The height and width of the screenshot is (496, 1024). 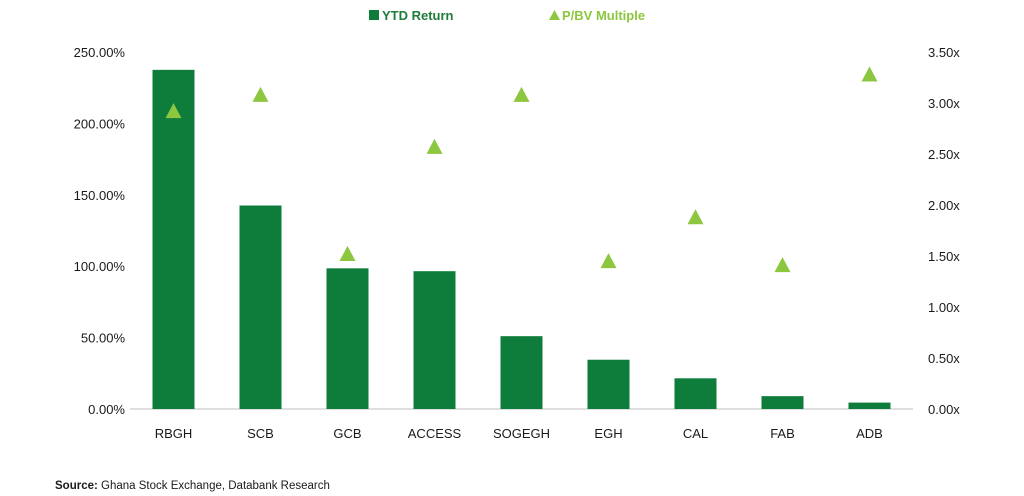 I want to click on right-tick-label: 2.50x, so click(x=944, y=154).